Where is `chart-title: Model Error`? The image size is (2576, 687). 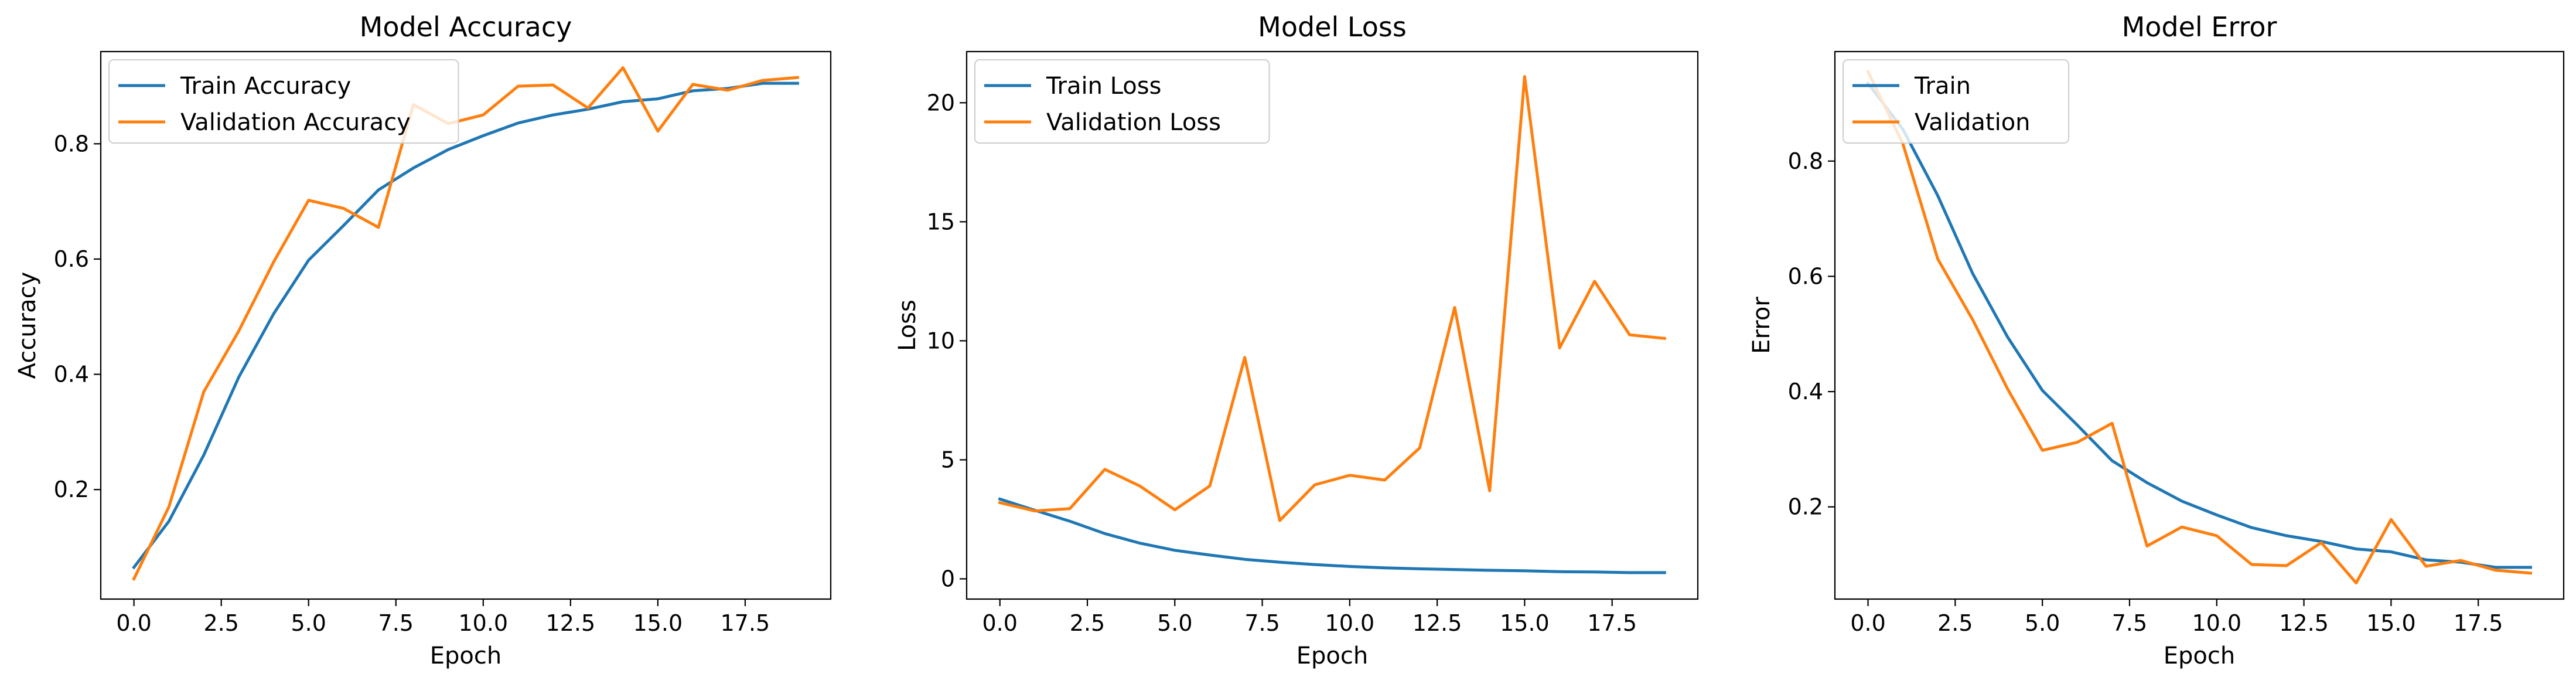
chart-title: Model Error is located at coordinates (2199, 27).